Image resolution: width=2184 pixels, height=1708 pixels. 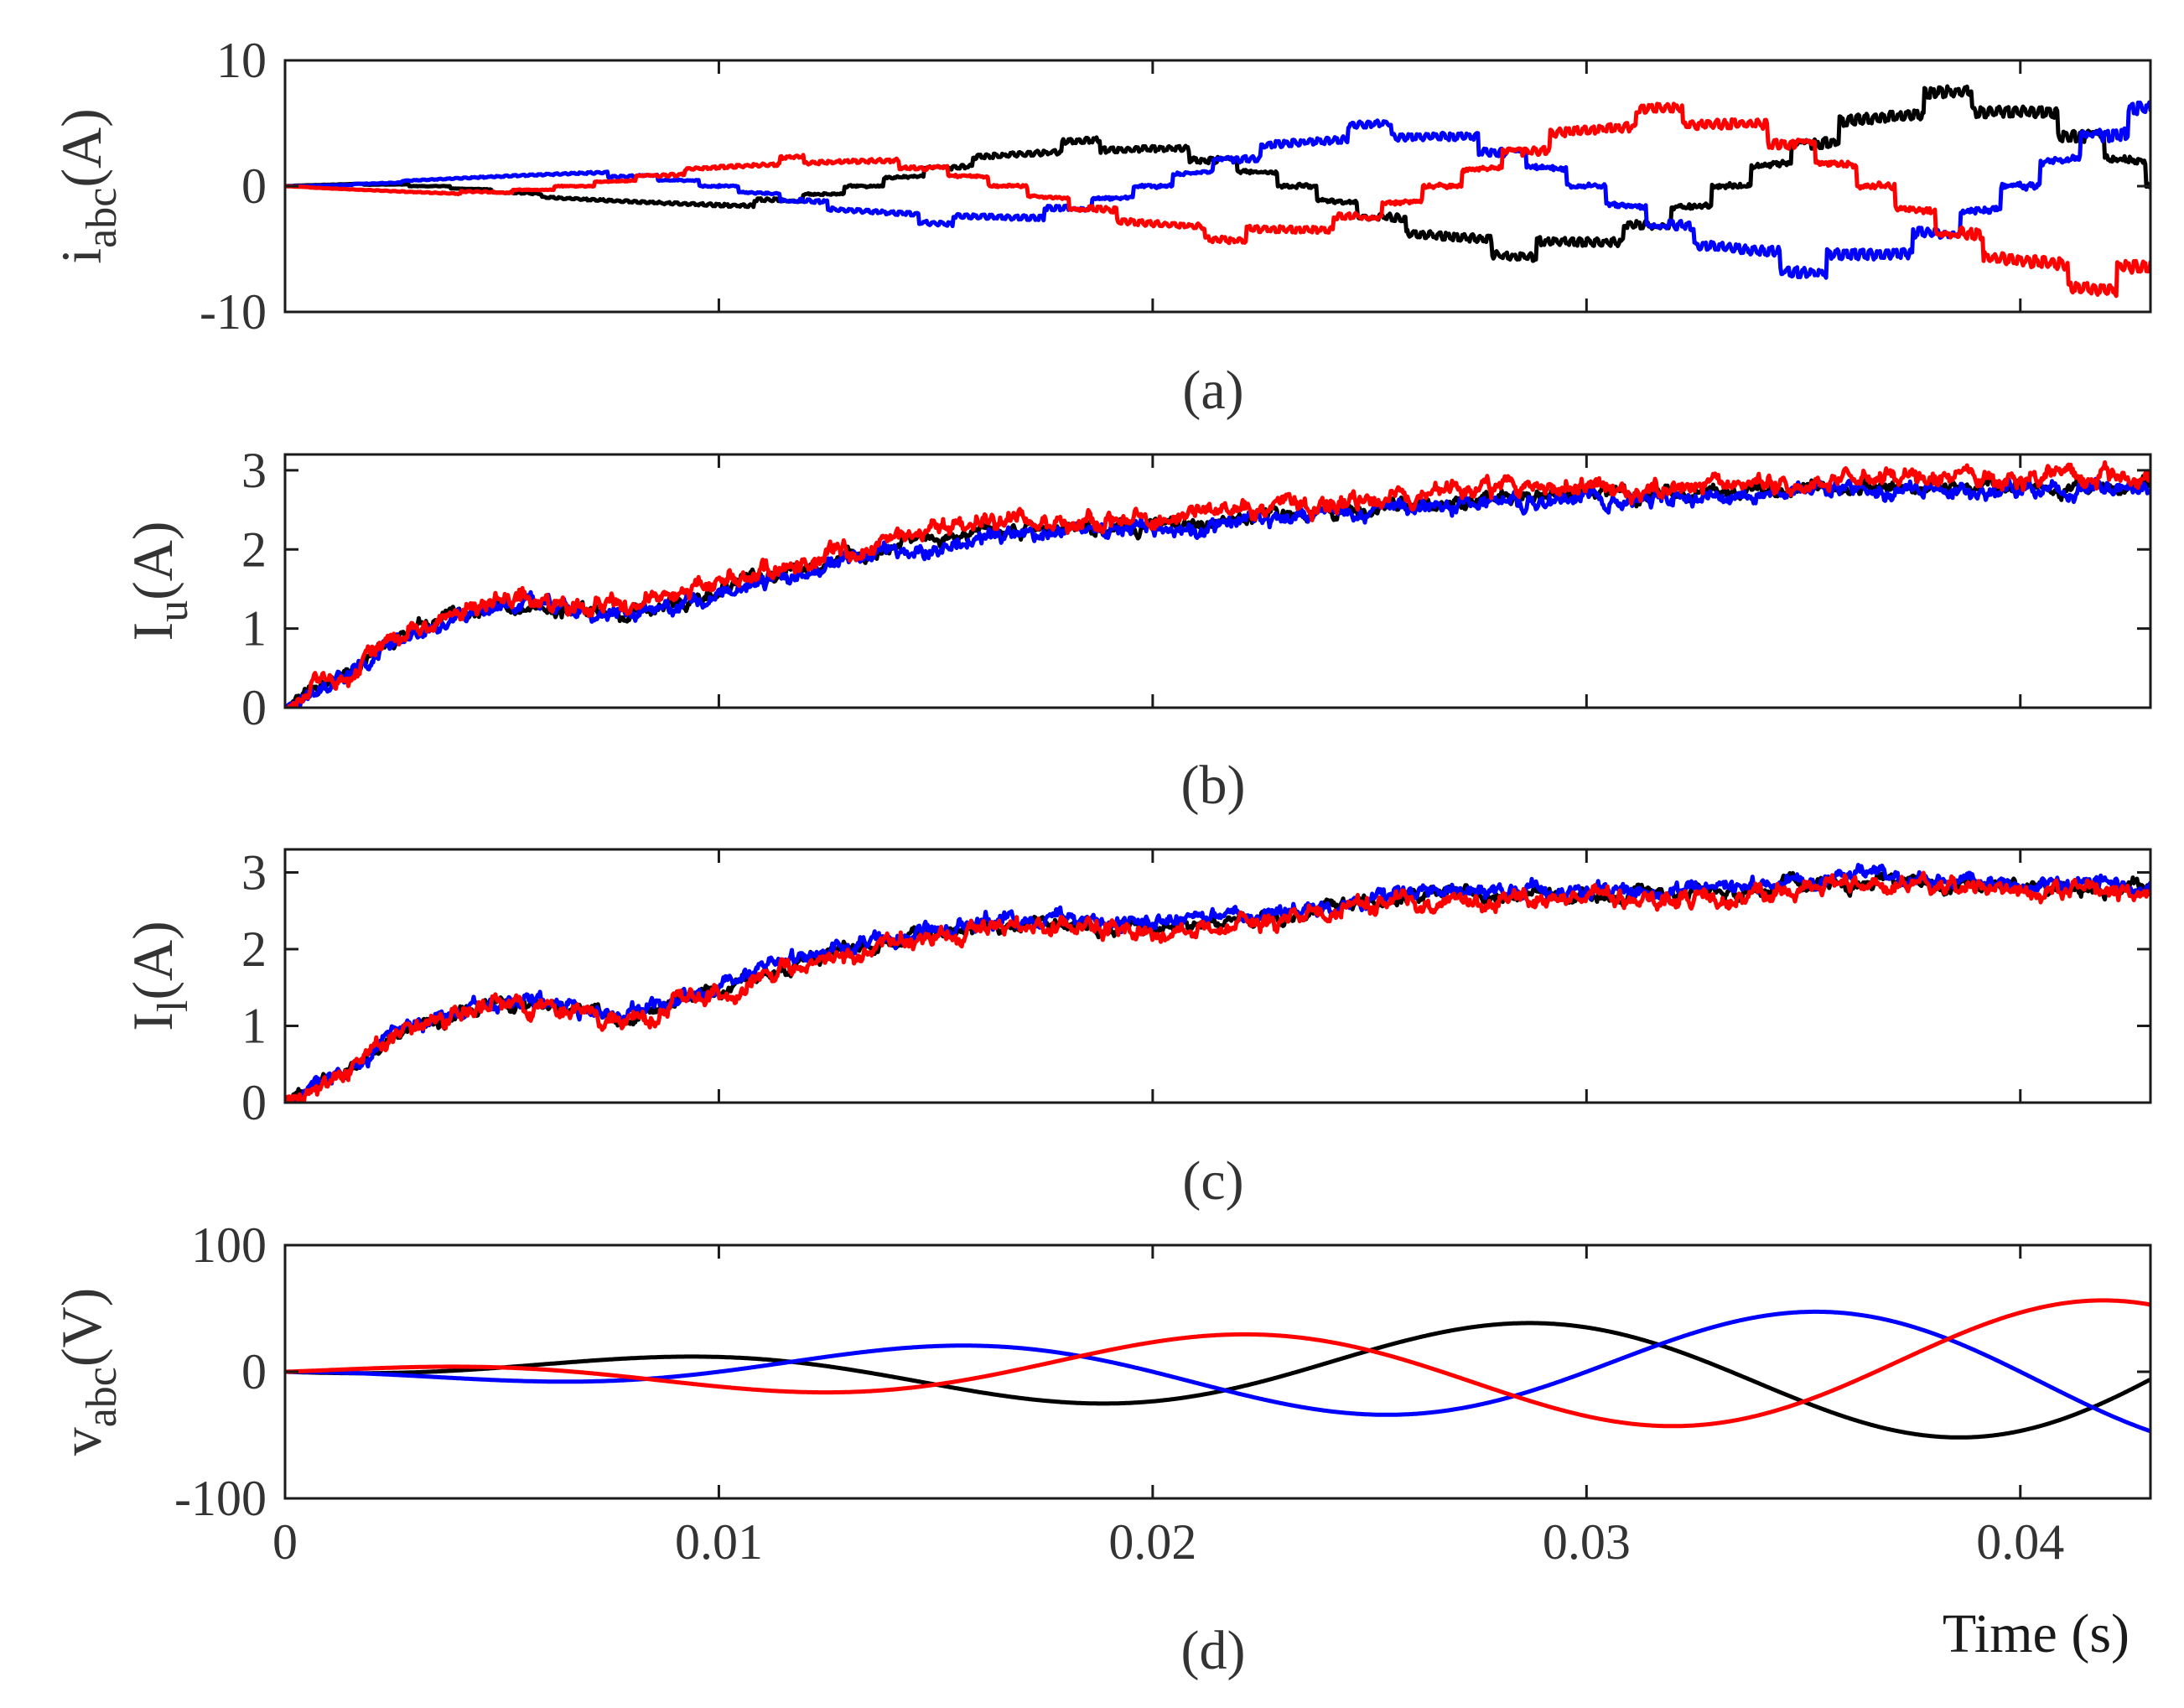 I want to click on panel-d-traces, so click(x=1217, y=1369).